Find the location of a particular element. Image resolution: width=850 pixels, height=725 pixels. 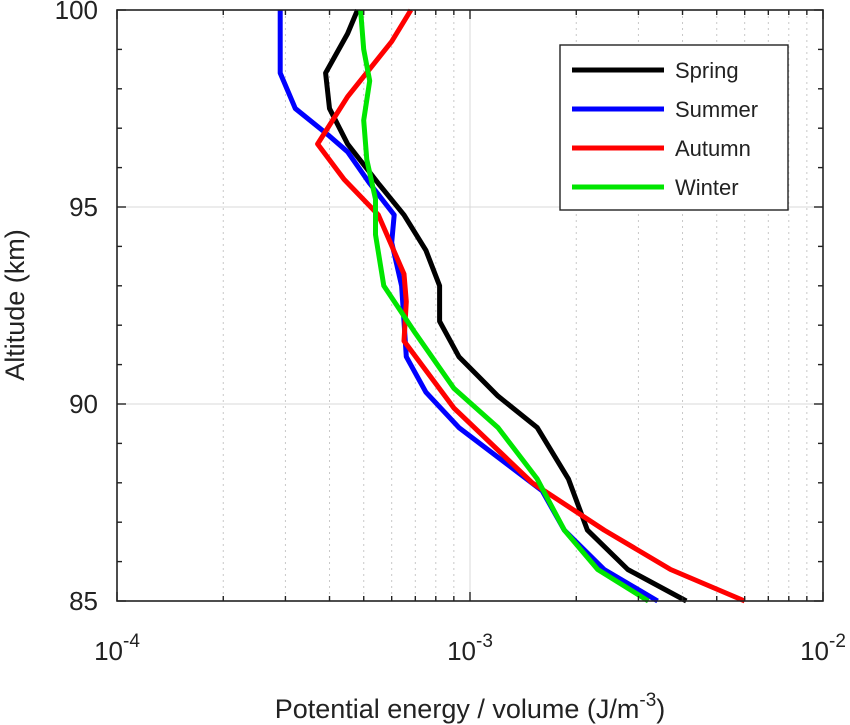

legend-label-autumn: Autumn is located at coordinates (713, 148).